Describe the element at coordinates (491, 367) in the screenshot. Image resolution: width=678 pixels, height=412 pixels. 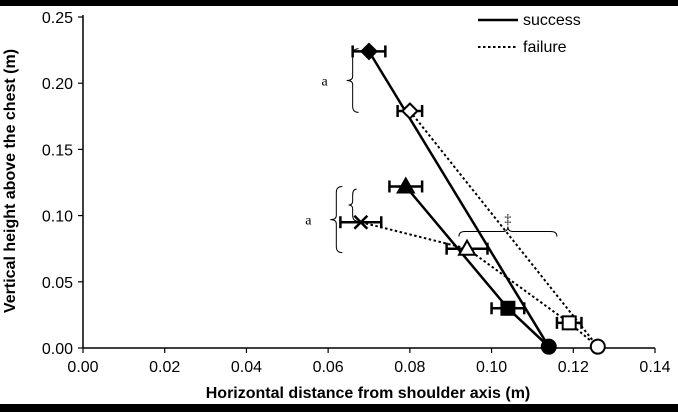
I see `x-tick-label: 0.10` at that location.